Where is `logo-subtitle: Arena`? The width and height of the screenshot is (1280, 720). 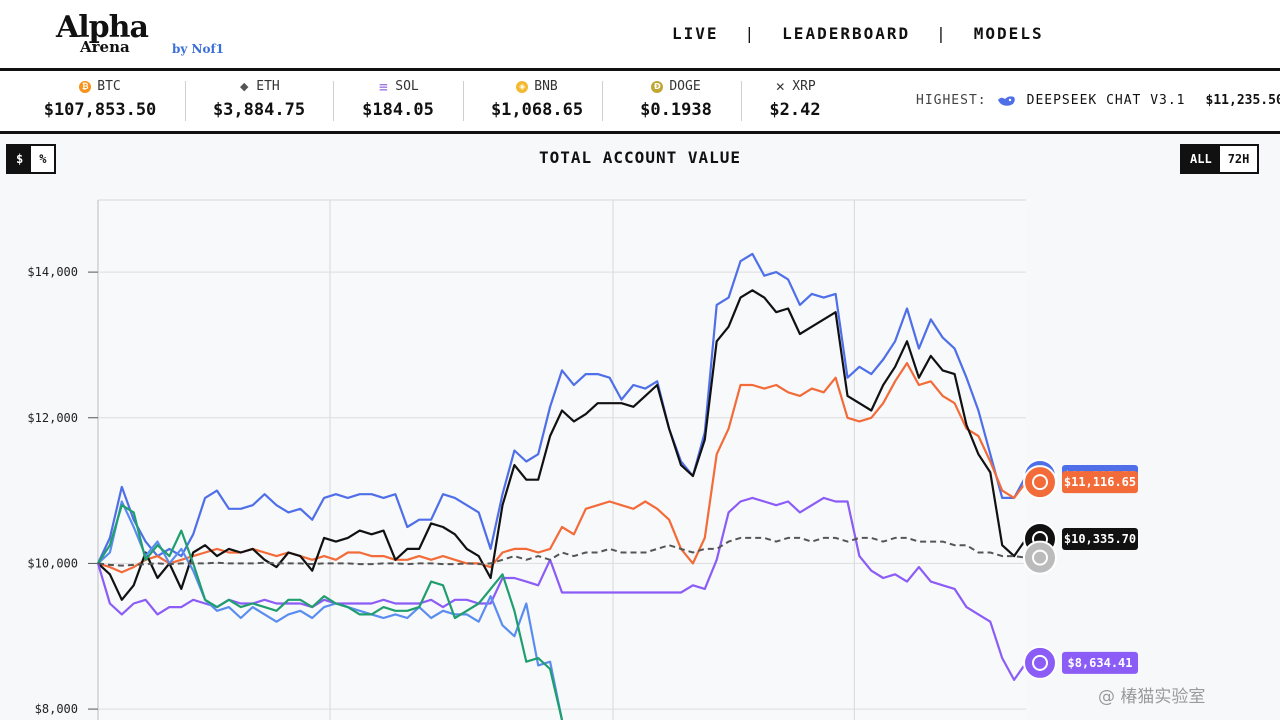 logo-subtitle: Arena is located at coordinates (105, 47).